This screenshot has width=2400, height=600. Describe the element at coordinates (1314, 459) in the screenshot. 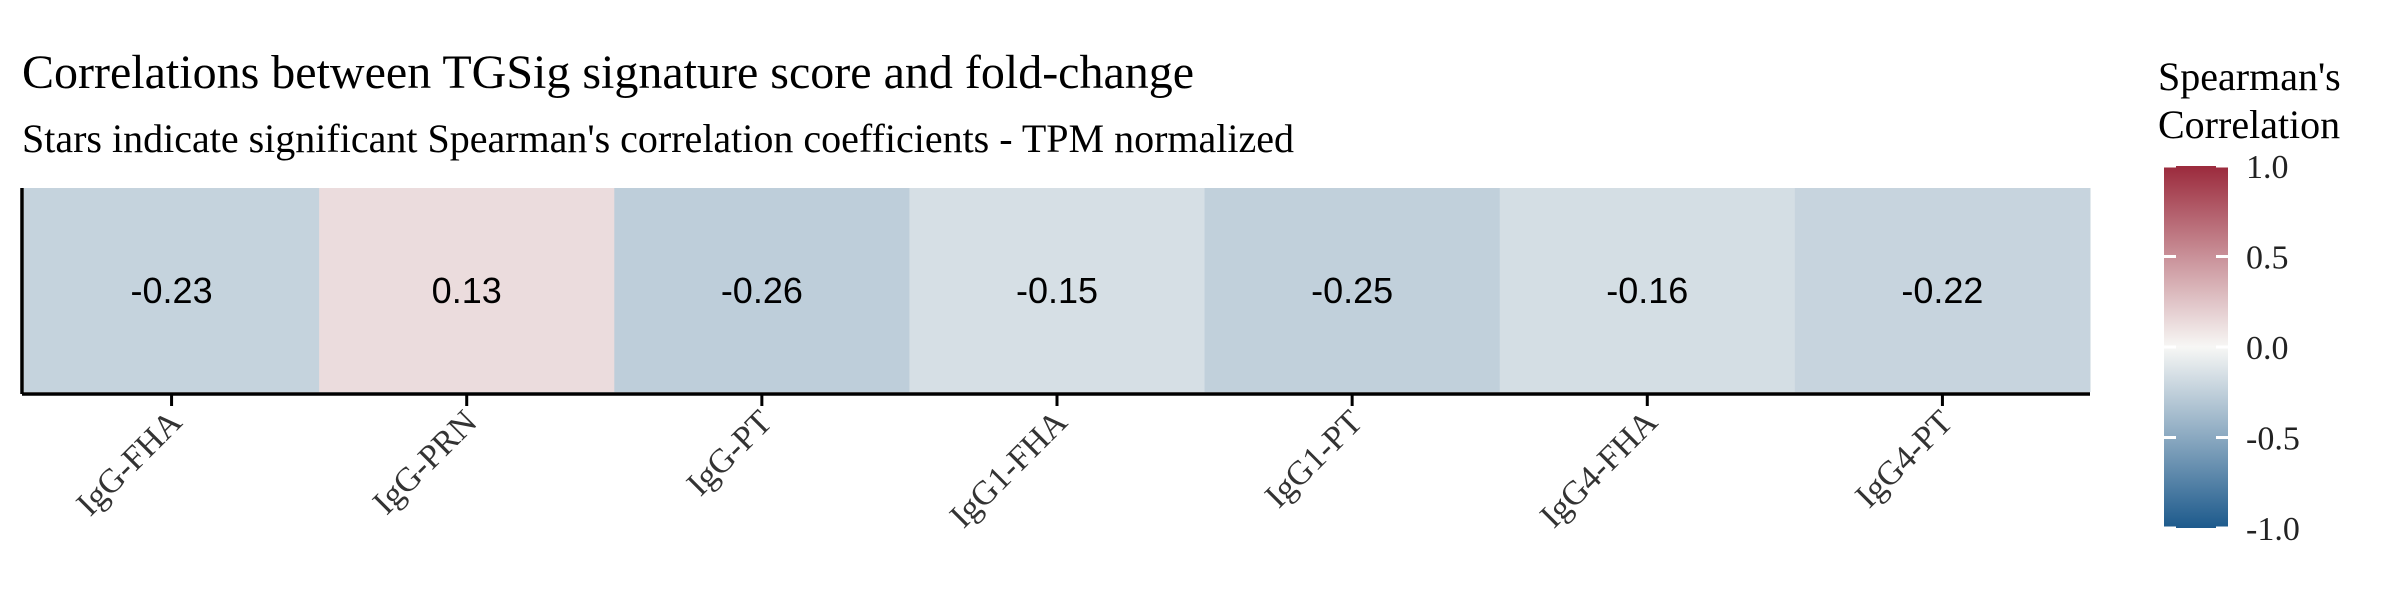

I see `x-tick-label: IgG1-PT` at that location.